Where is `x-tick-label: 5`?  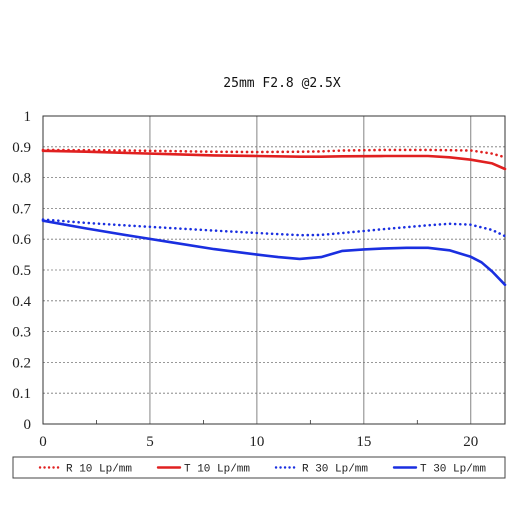 x-tick-label: 5 is located at coordinates (150, 442).